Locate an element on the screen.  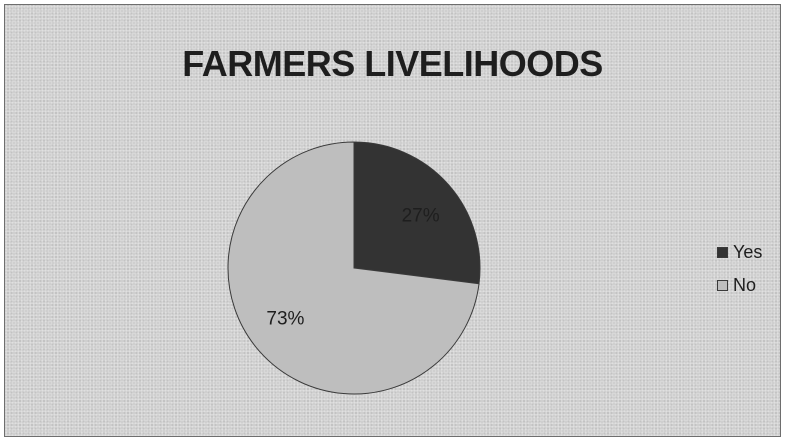
legend-swatch-no is located at coordinates (722, 285).